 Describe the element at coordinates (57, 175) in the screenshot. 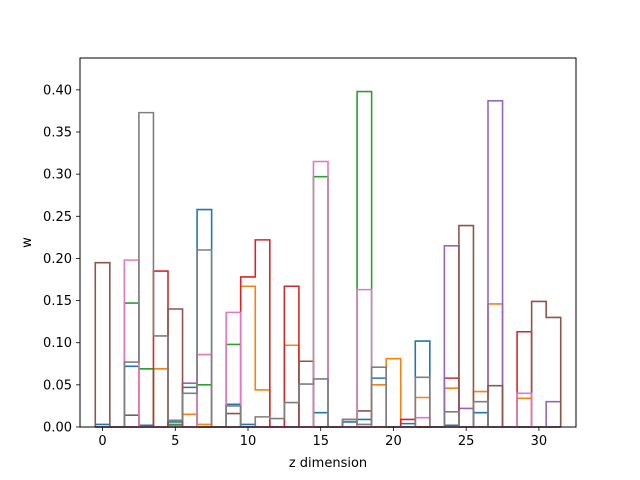

I see `y-tick-label: 0.30` at that location.